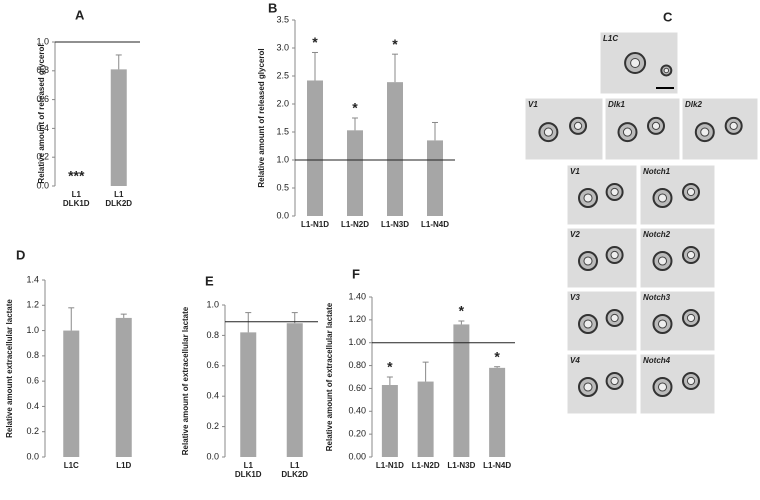  What do you see at coordinates (9, 368) in the screenshot?
I see `y-axis-label: Relative amount extracellular lactate` at bounding box center [9, 368].